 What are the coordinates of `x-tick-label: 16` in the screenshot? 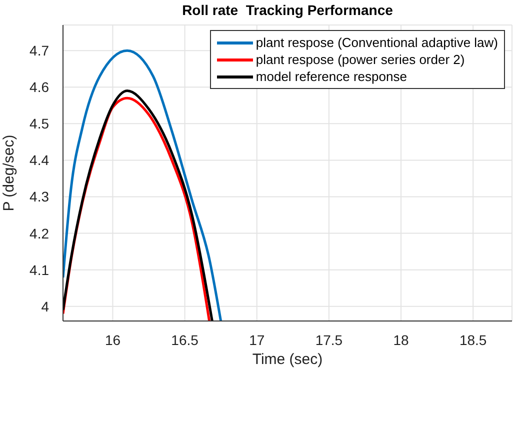 It's located at (112, 340).